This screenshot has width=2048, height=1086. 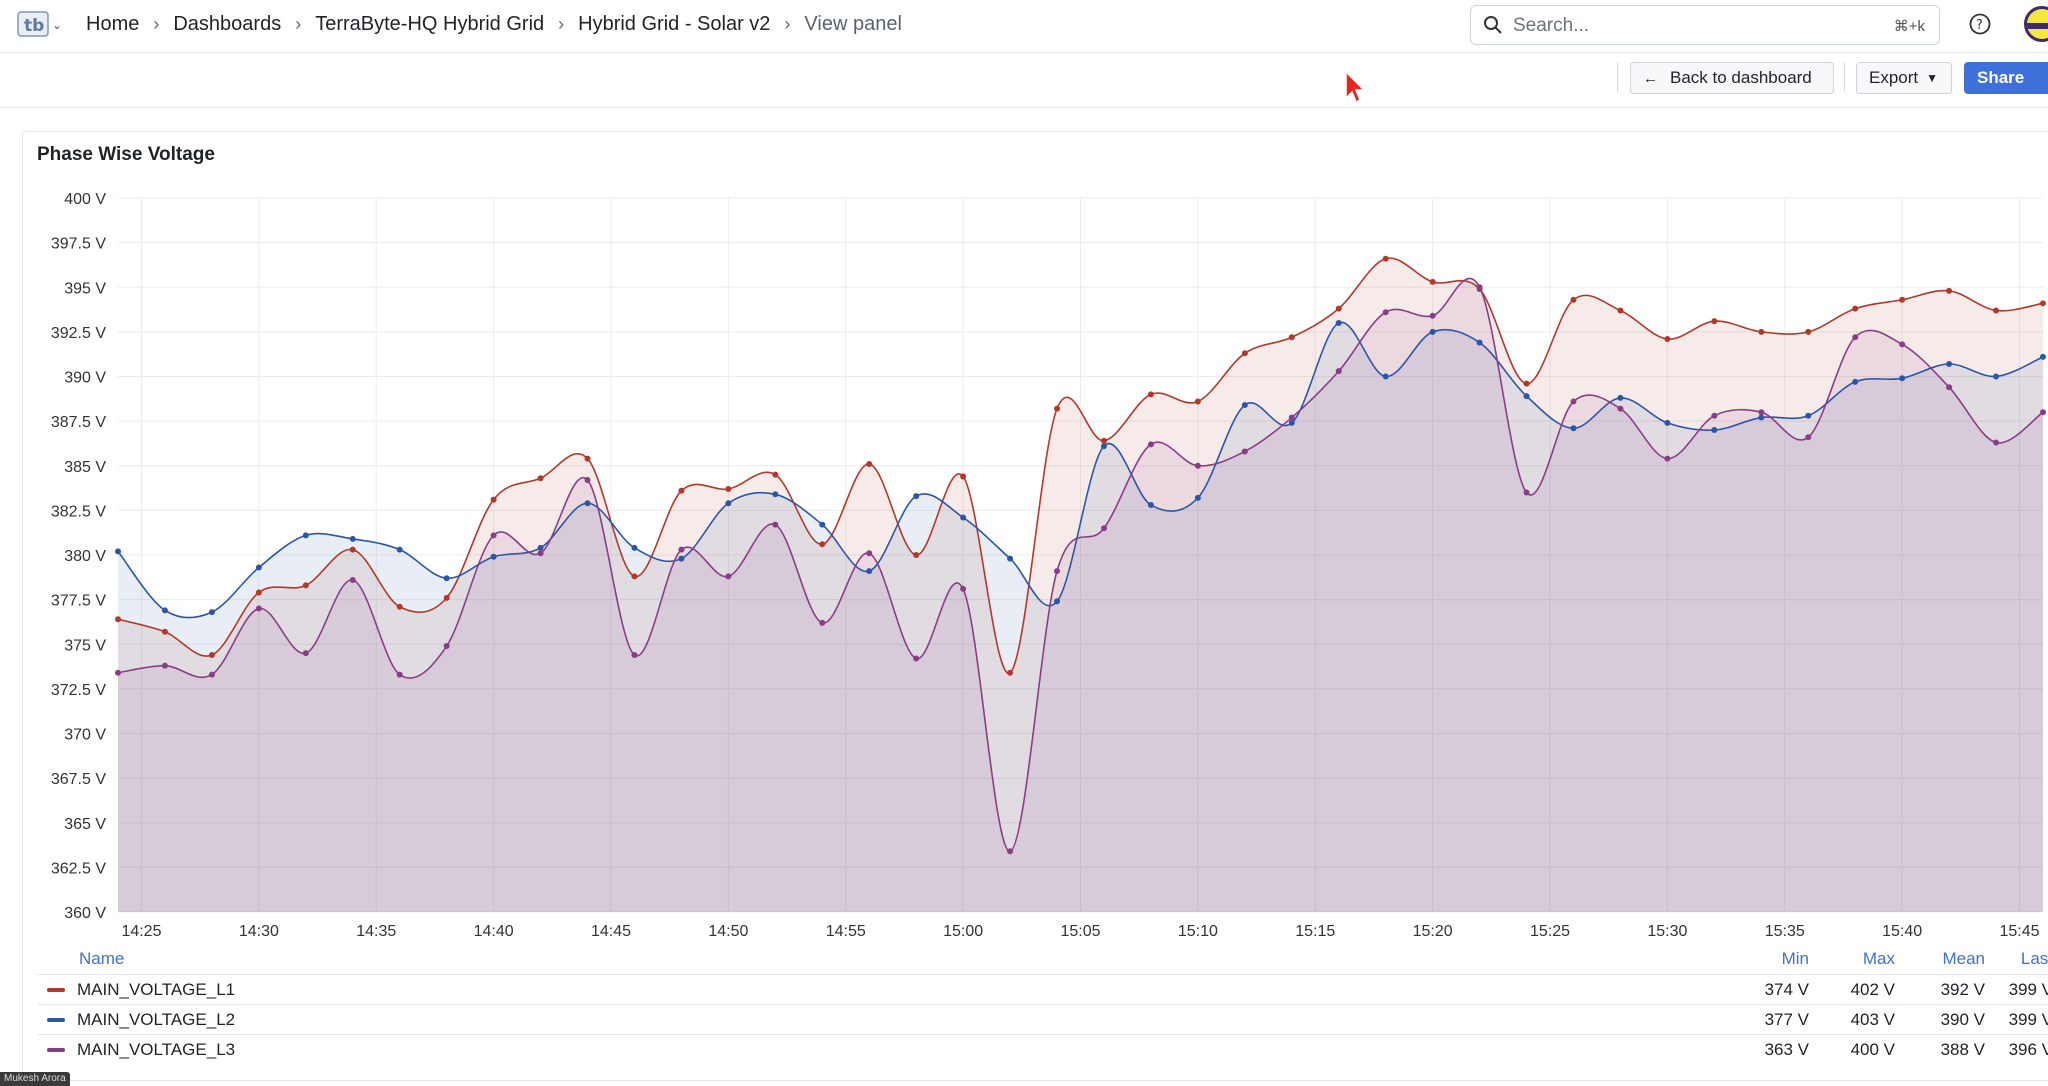 What do you see at coordinates (57, 25) in the screenshot?
I see `logo-chevron-down-icon: ⌄` at bounding box center [57, 25].